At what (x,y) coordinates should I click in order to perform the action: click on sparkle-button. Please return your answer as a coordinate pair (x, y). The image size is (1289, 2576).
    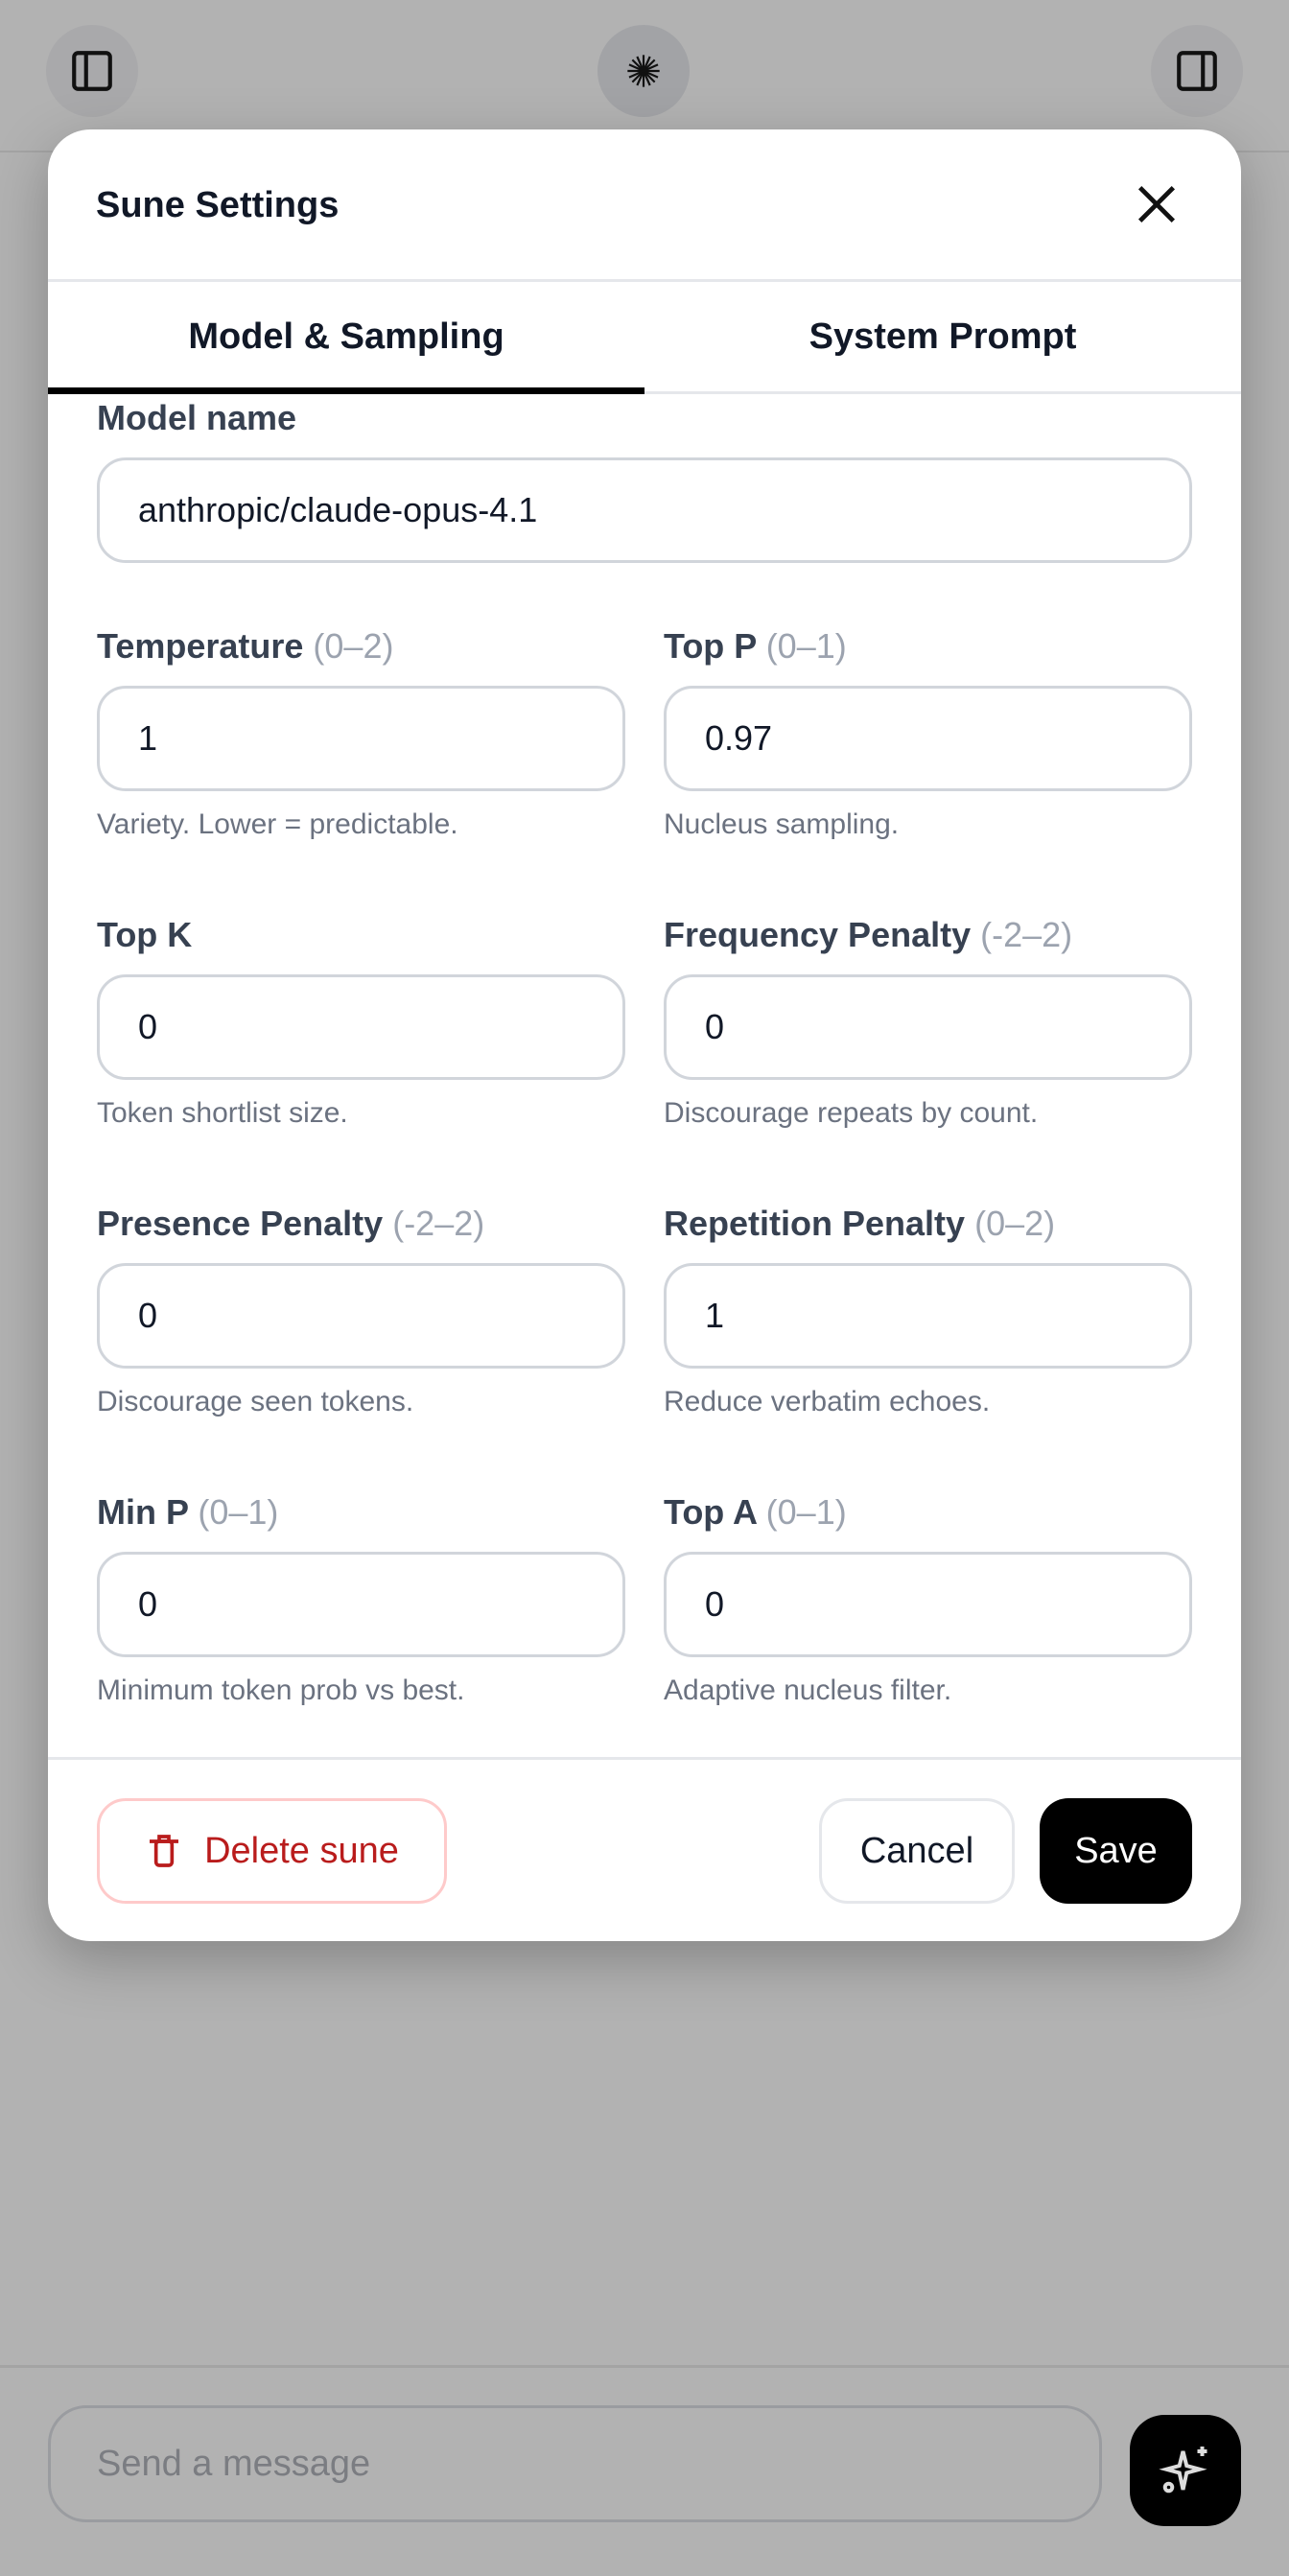
    Looking at the image, I should click on (1185, 2470).